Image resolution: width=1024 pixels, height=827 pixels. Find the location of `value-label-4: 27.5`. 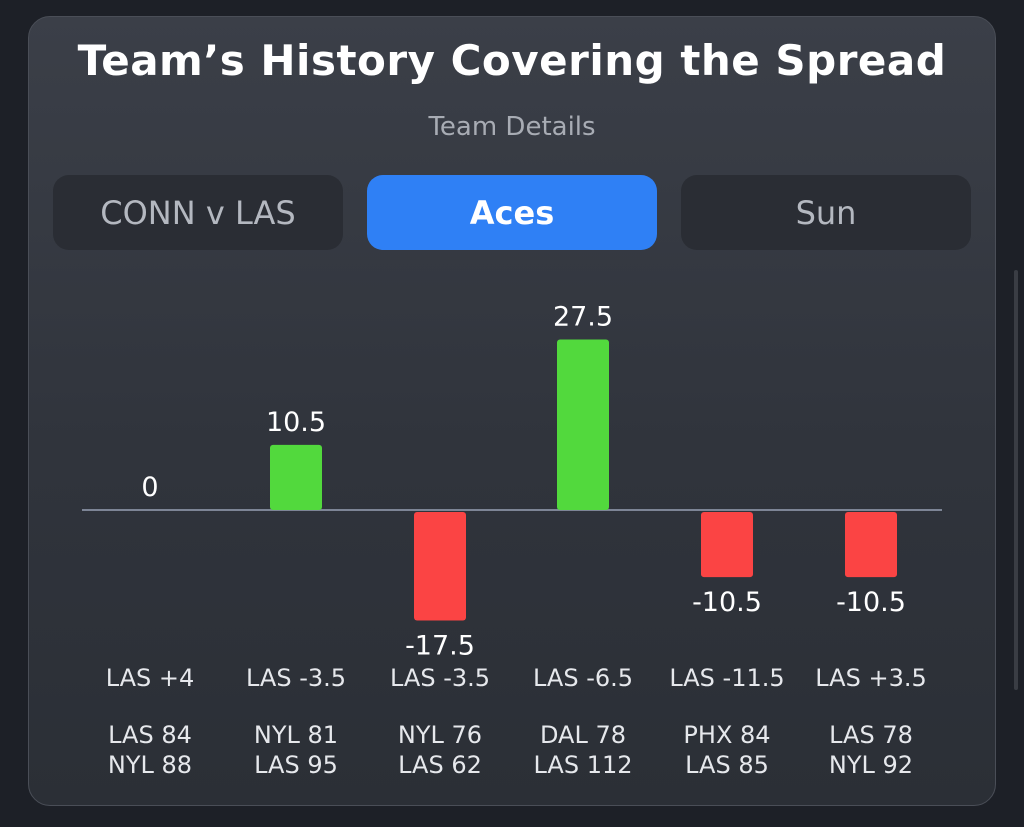

value-label-4: 27.5 is located at coordinates (583, 317).